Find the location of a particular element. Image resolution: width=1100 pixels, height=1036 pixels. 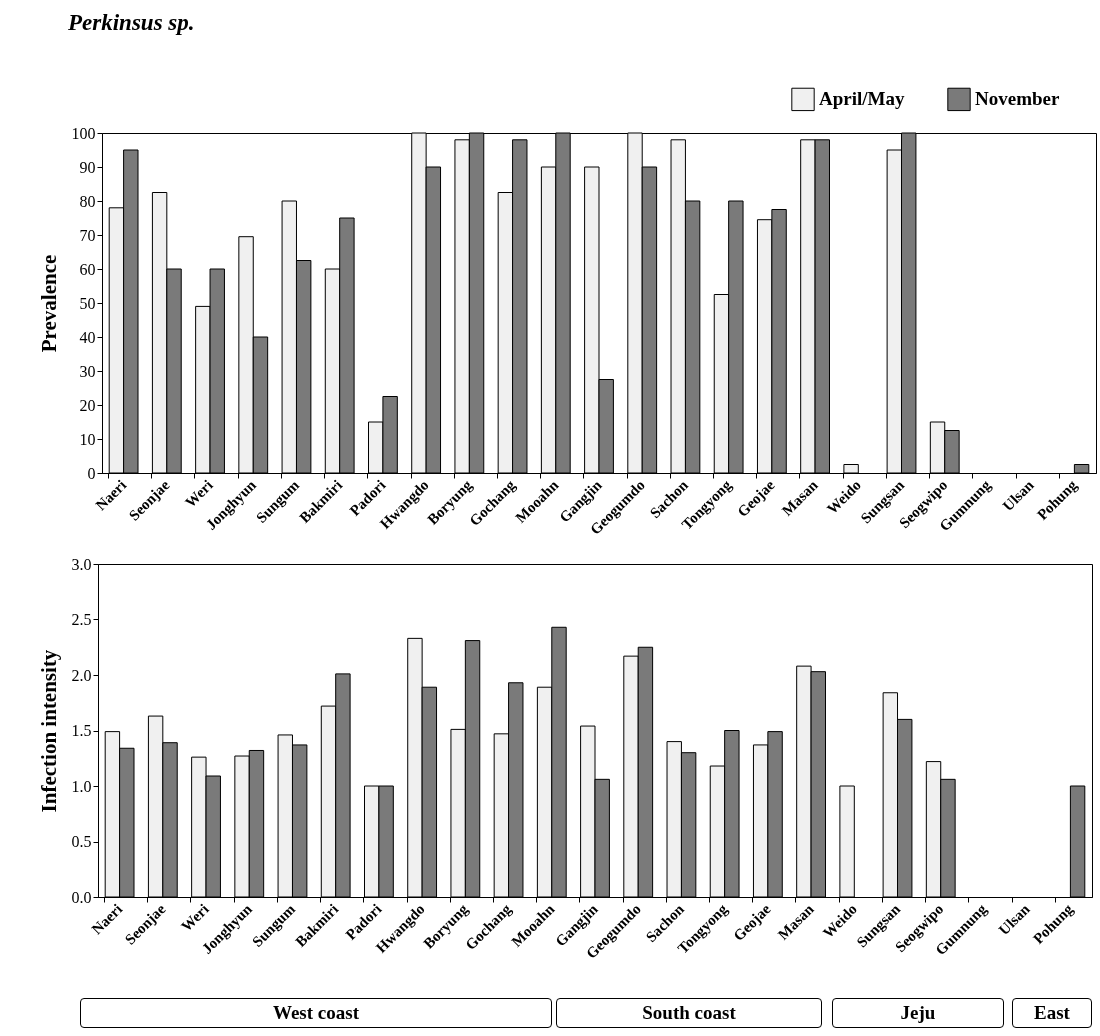

label-frame: South coast is located at coordinates (689, 1013).